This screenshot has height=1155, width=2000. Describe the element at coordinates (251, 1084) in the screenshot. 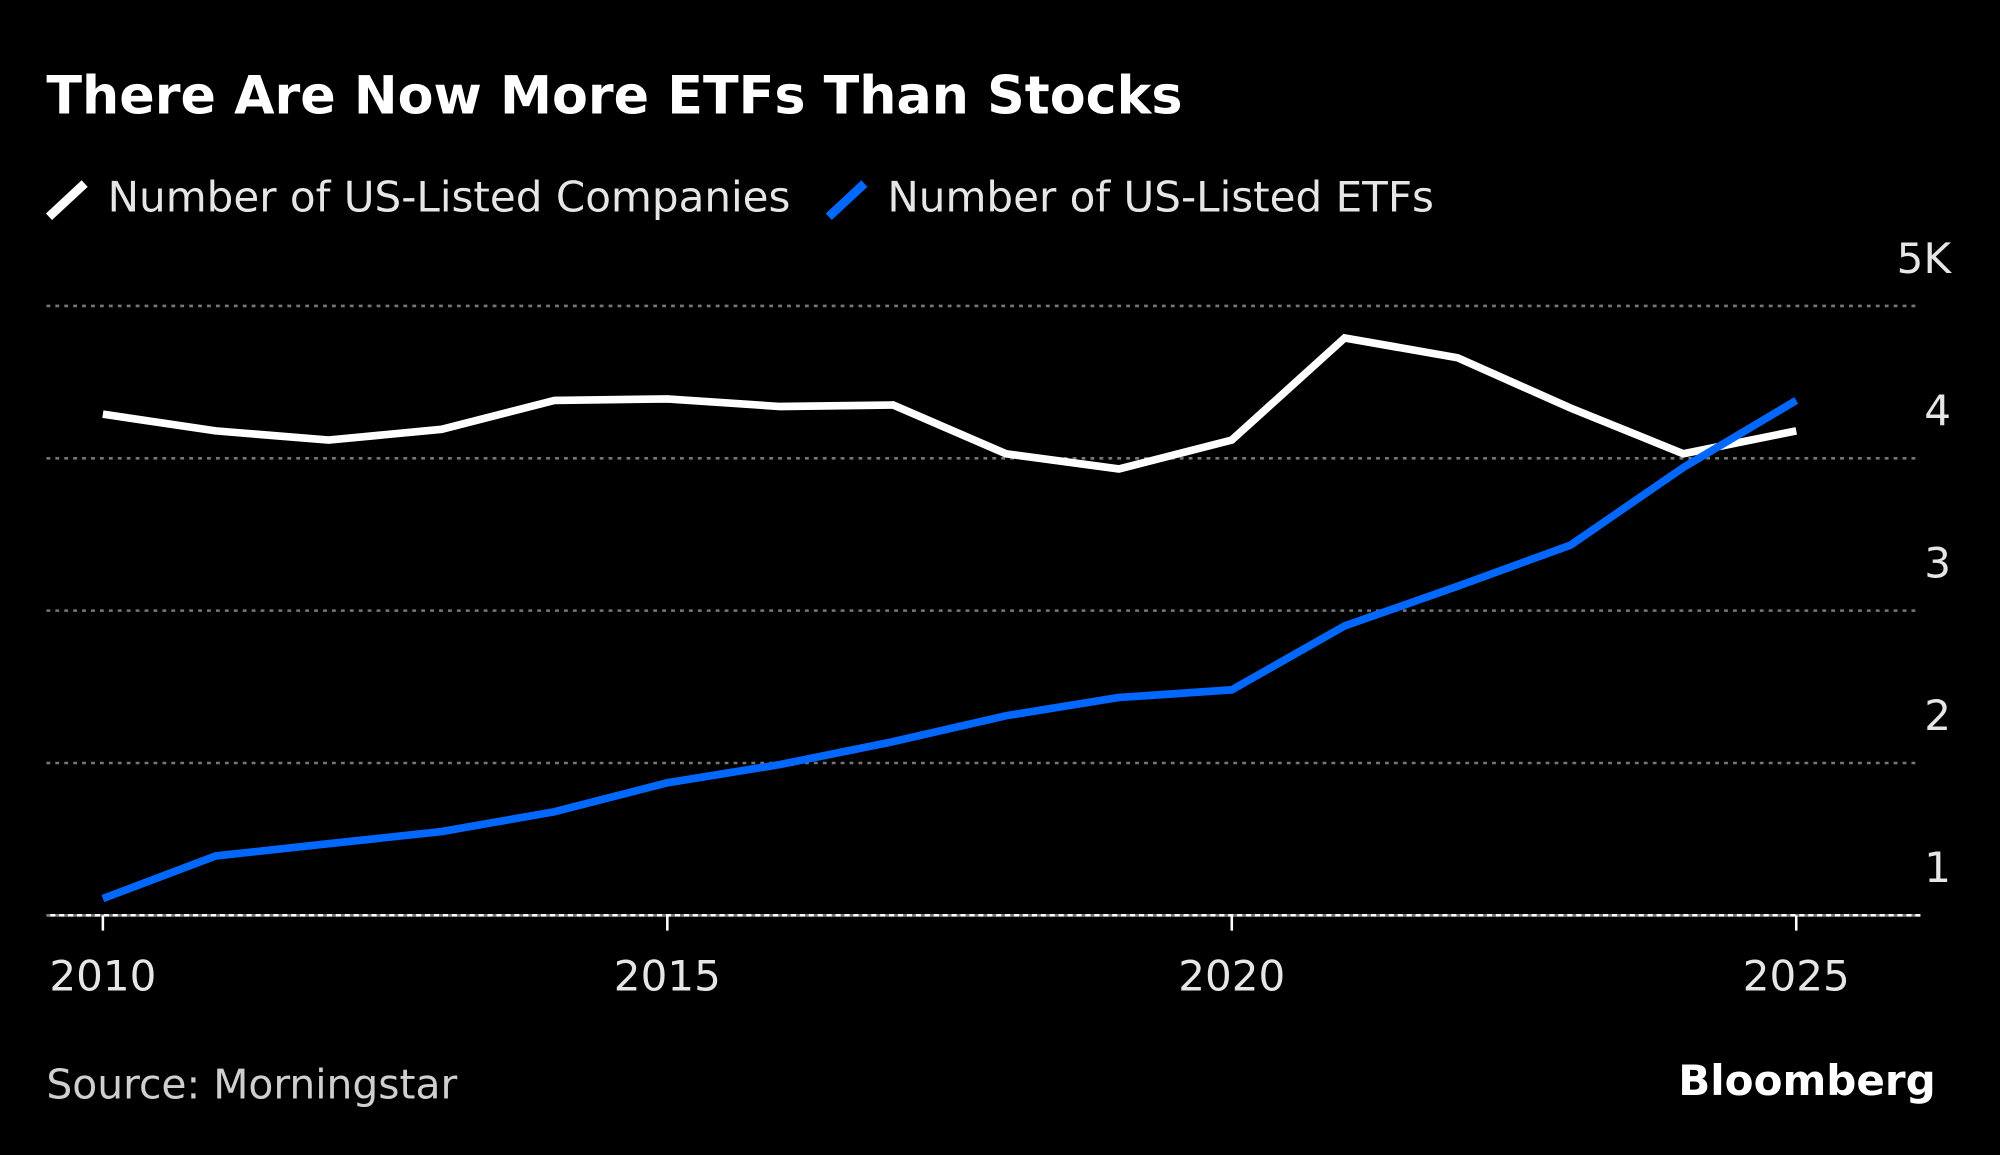

I see `source: Source: Morningstar` at that location.